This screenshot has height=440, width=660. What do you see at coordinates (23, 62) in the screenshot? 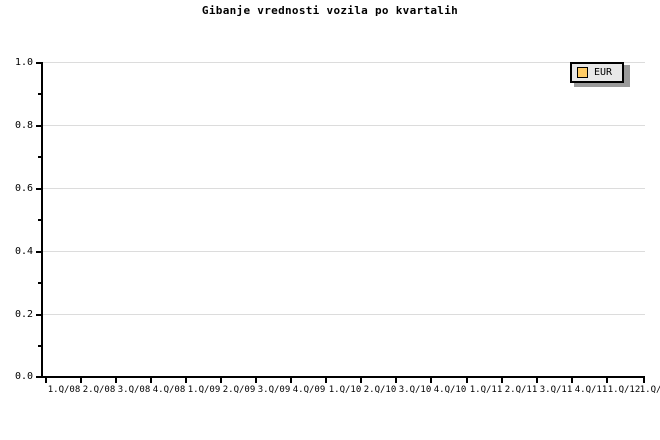
I see `y-axis-tick-label: 1.0` at bounding box center [23, 62].